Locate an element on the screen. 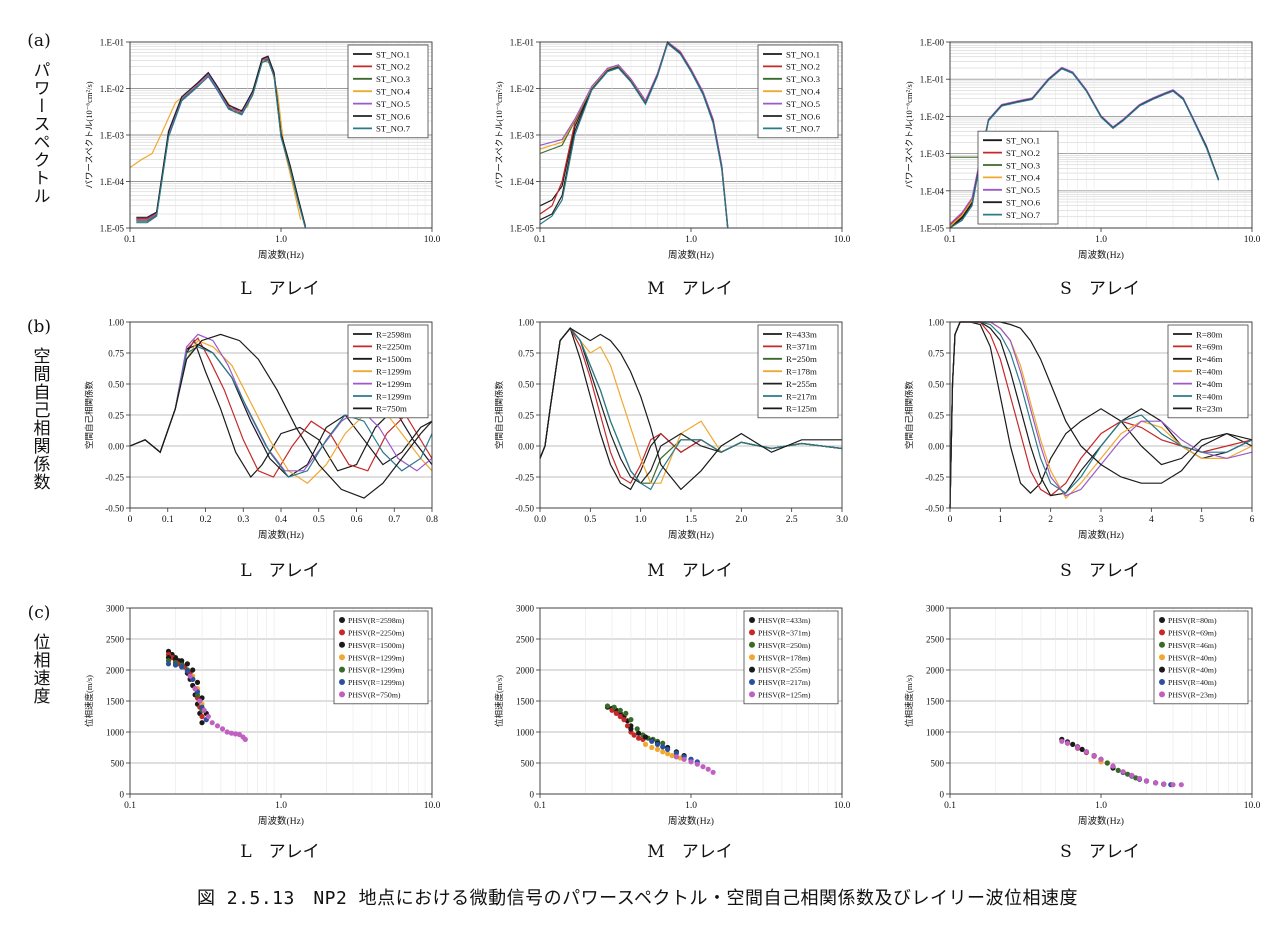 Image resolution: width=1275 pixels, height=939 pixels. x-tick-label: 1 is located at coordinates (1000, 520).